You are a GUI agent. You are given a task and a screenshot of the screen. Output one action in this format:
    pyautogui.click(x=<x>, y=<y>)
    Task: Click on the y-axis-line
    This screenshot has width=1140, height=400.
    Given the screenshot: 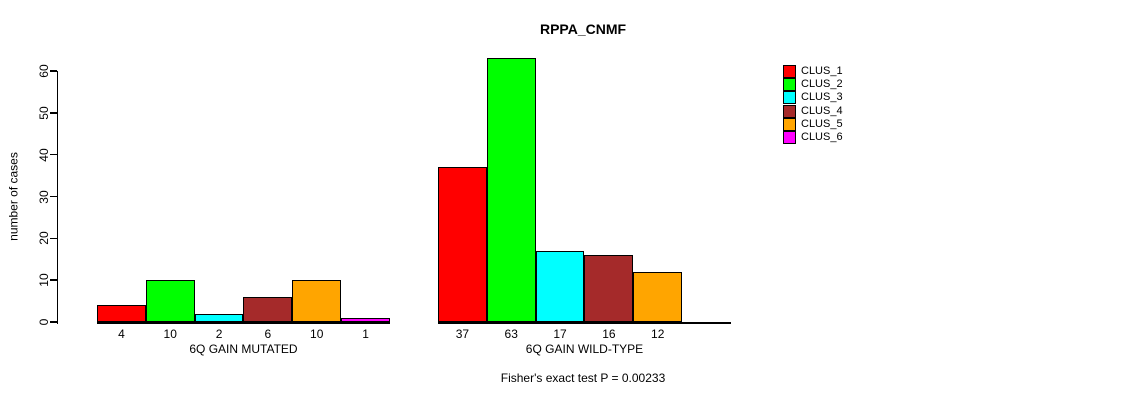 What is the action you would take?
    pyautogui.click(x=57, y=197)
    